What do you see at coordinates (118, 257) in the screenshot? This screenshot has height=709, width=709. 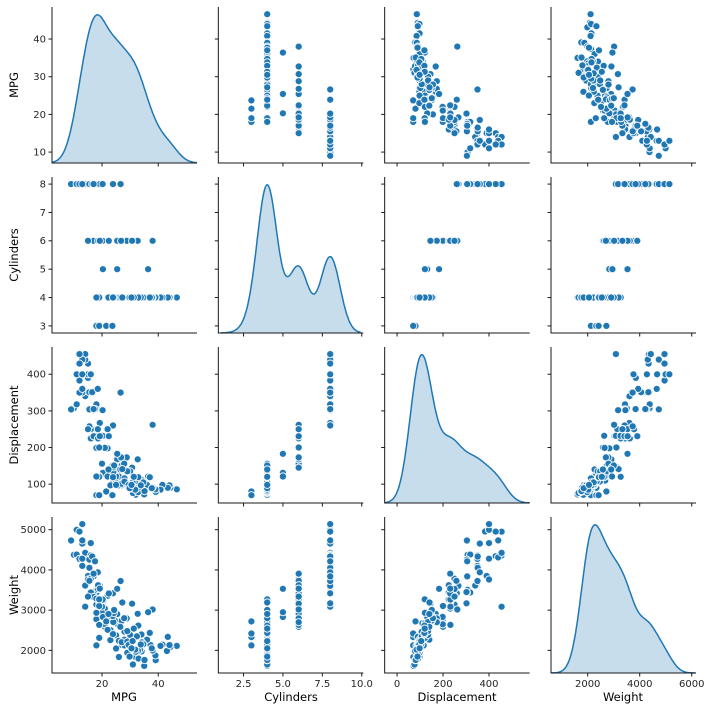 I see `panel-cylinders-vs-mpg: 3 4 5 6 7 8` at bounding box center [118, 257].